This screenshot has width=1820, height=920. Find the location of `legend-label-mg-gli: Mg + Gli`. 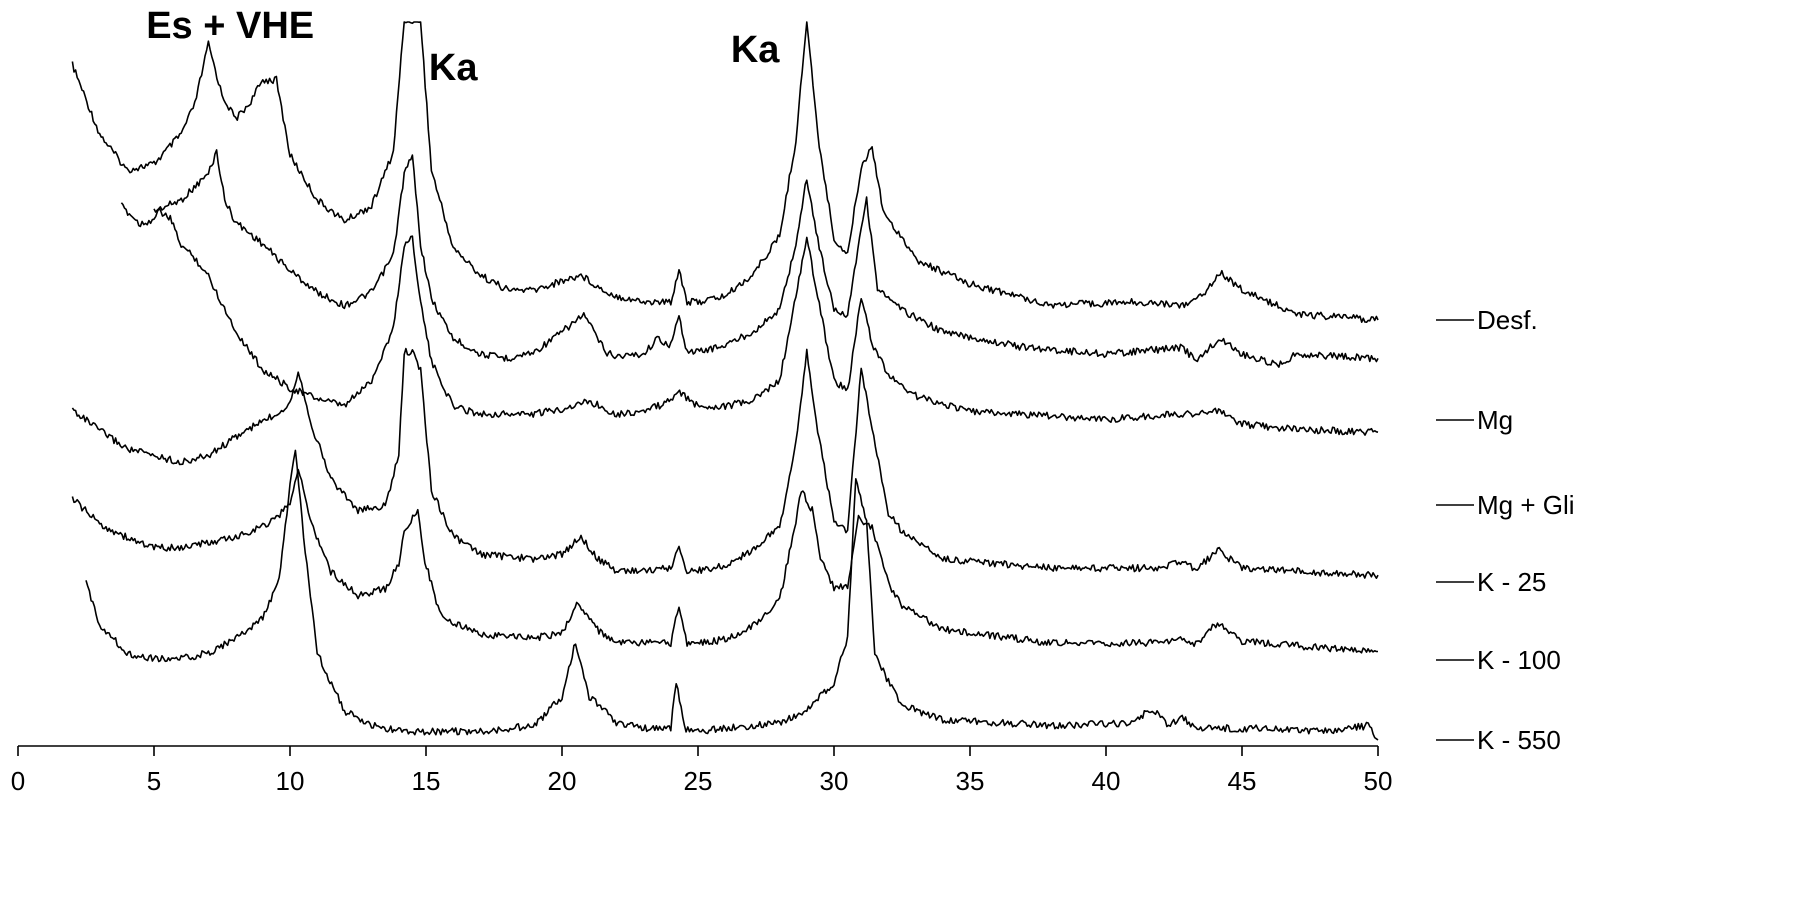

legend-label-mg-gli: Mg + Gli is located at coordinates (1526, 505).